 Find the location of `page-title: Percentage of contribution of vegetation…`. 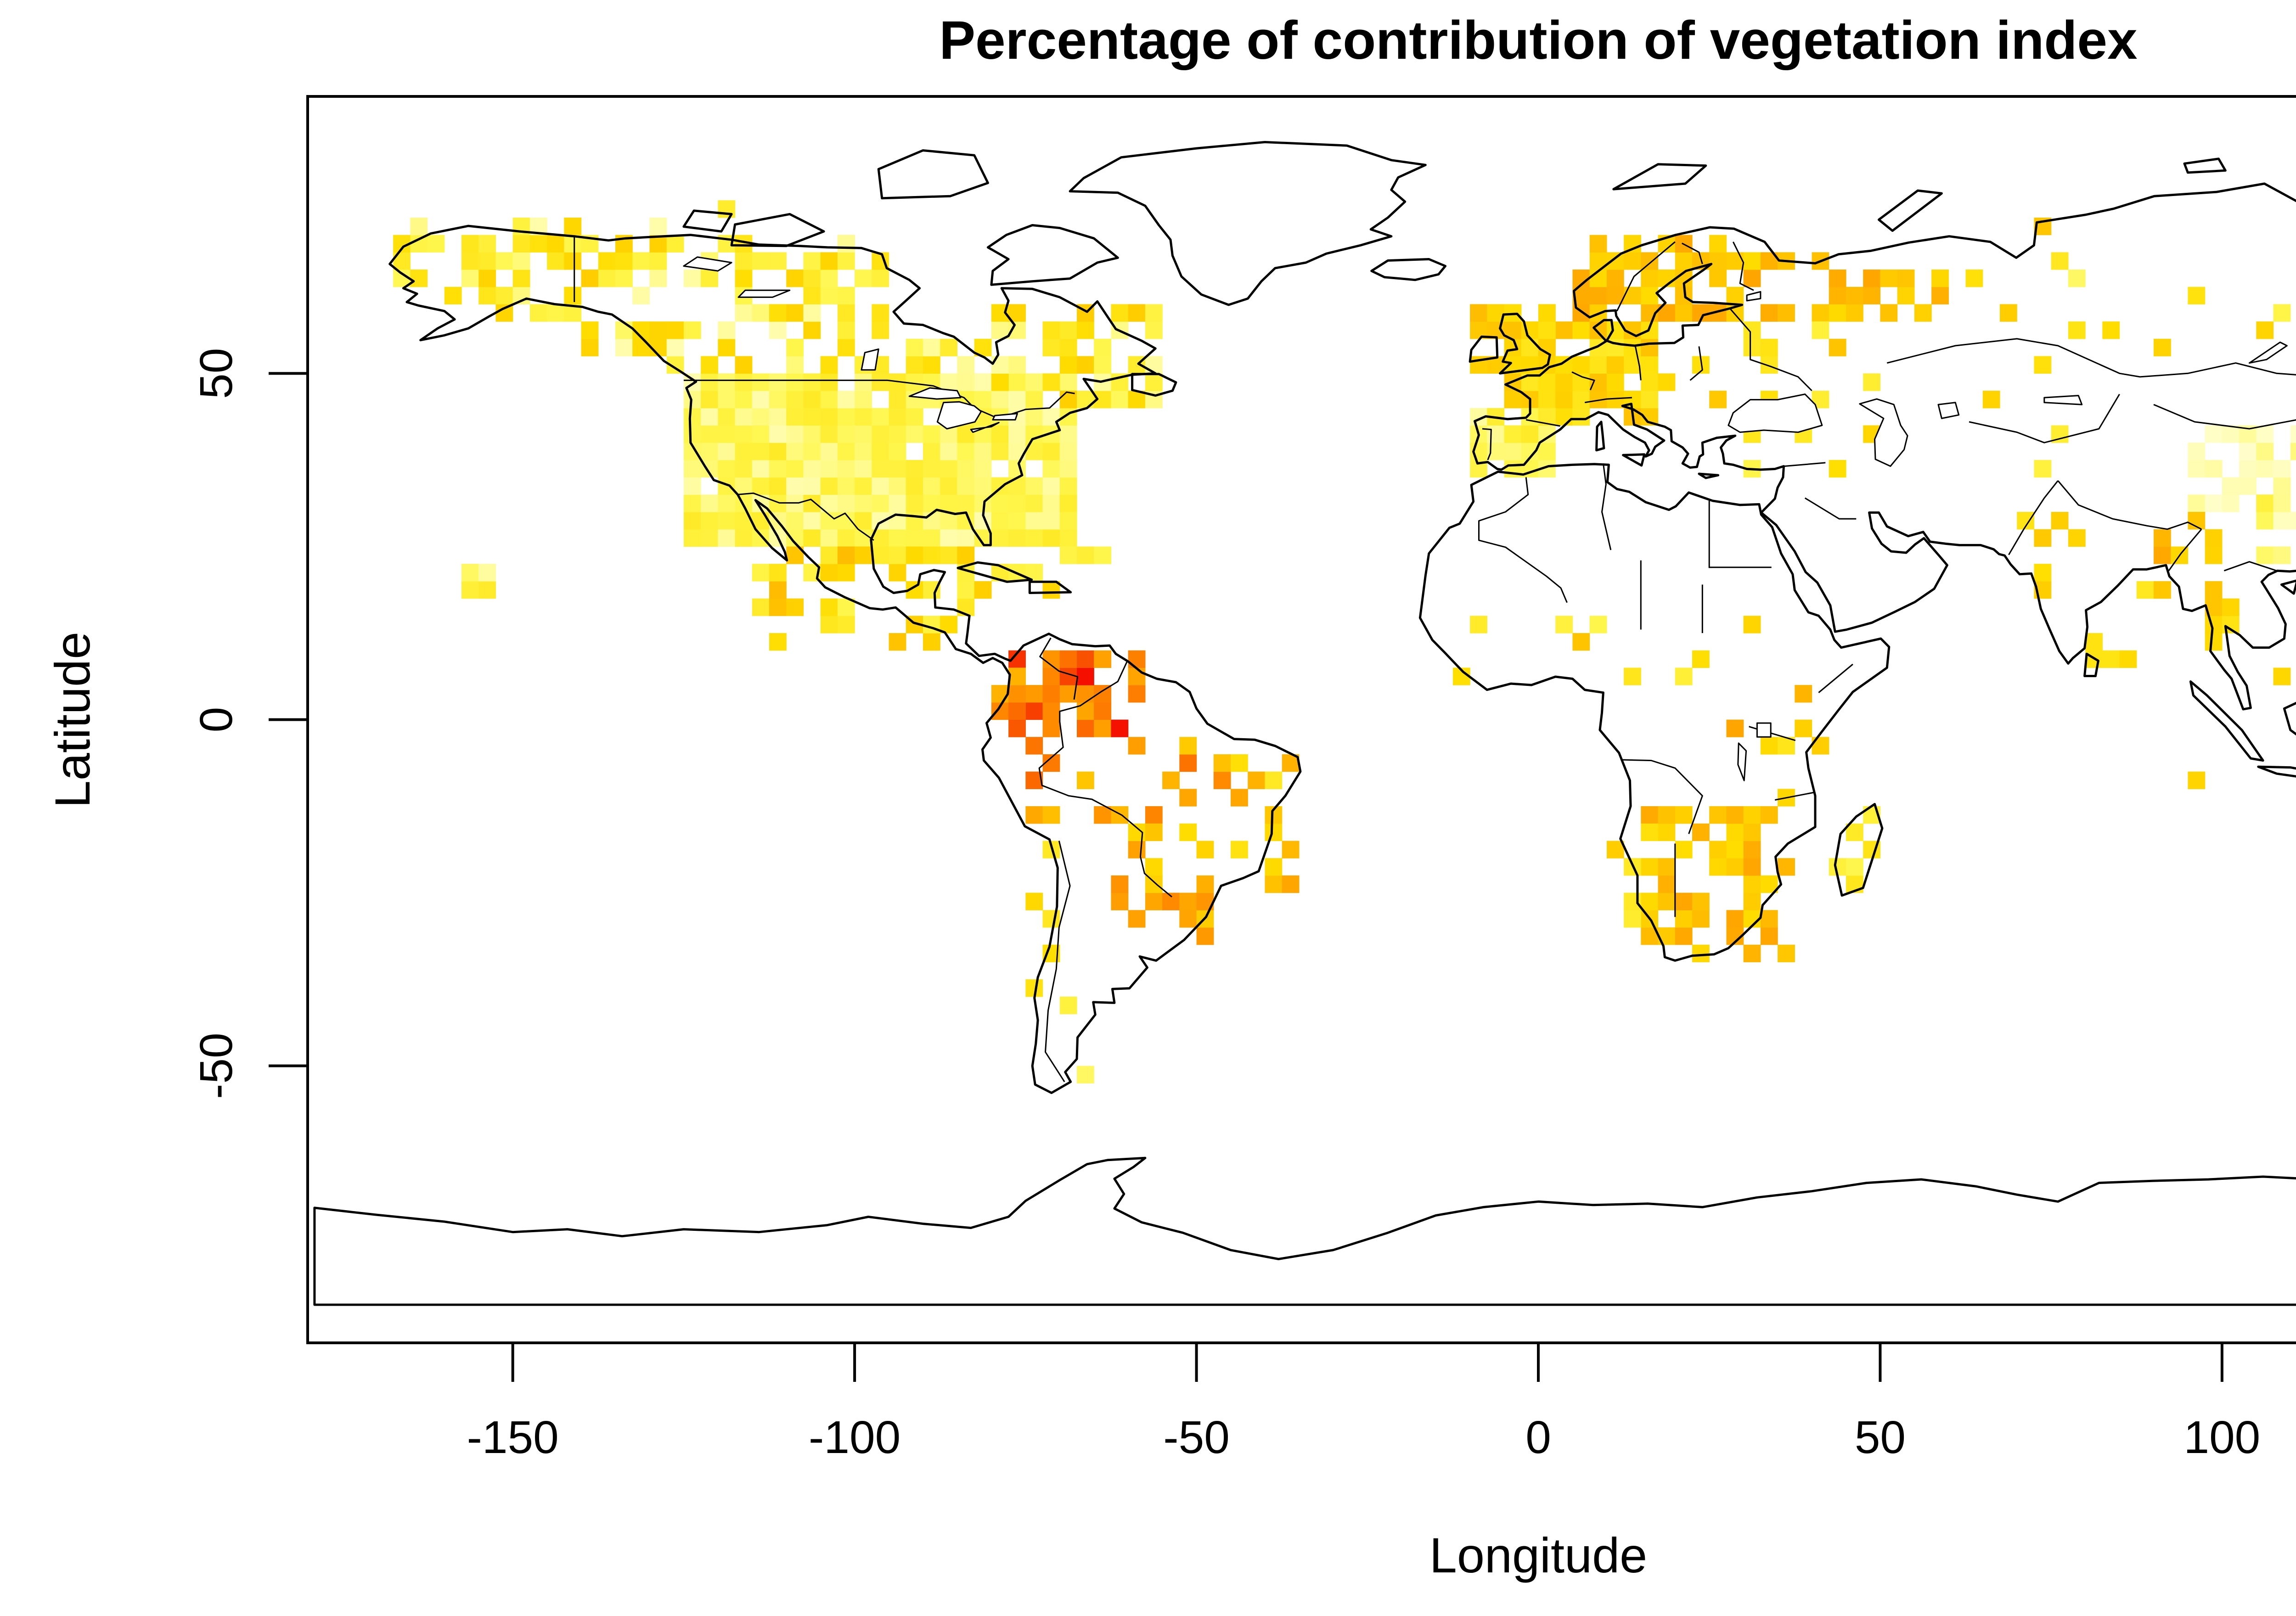

page-title: Percentage of contribution of vegetation… is located at coordinates (1538, 40).